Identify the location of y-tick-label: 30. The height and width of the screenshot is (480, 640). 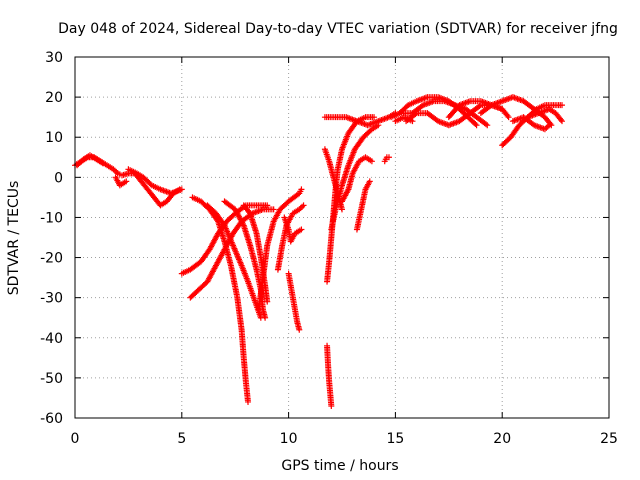
(54, 58).